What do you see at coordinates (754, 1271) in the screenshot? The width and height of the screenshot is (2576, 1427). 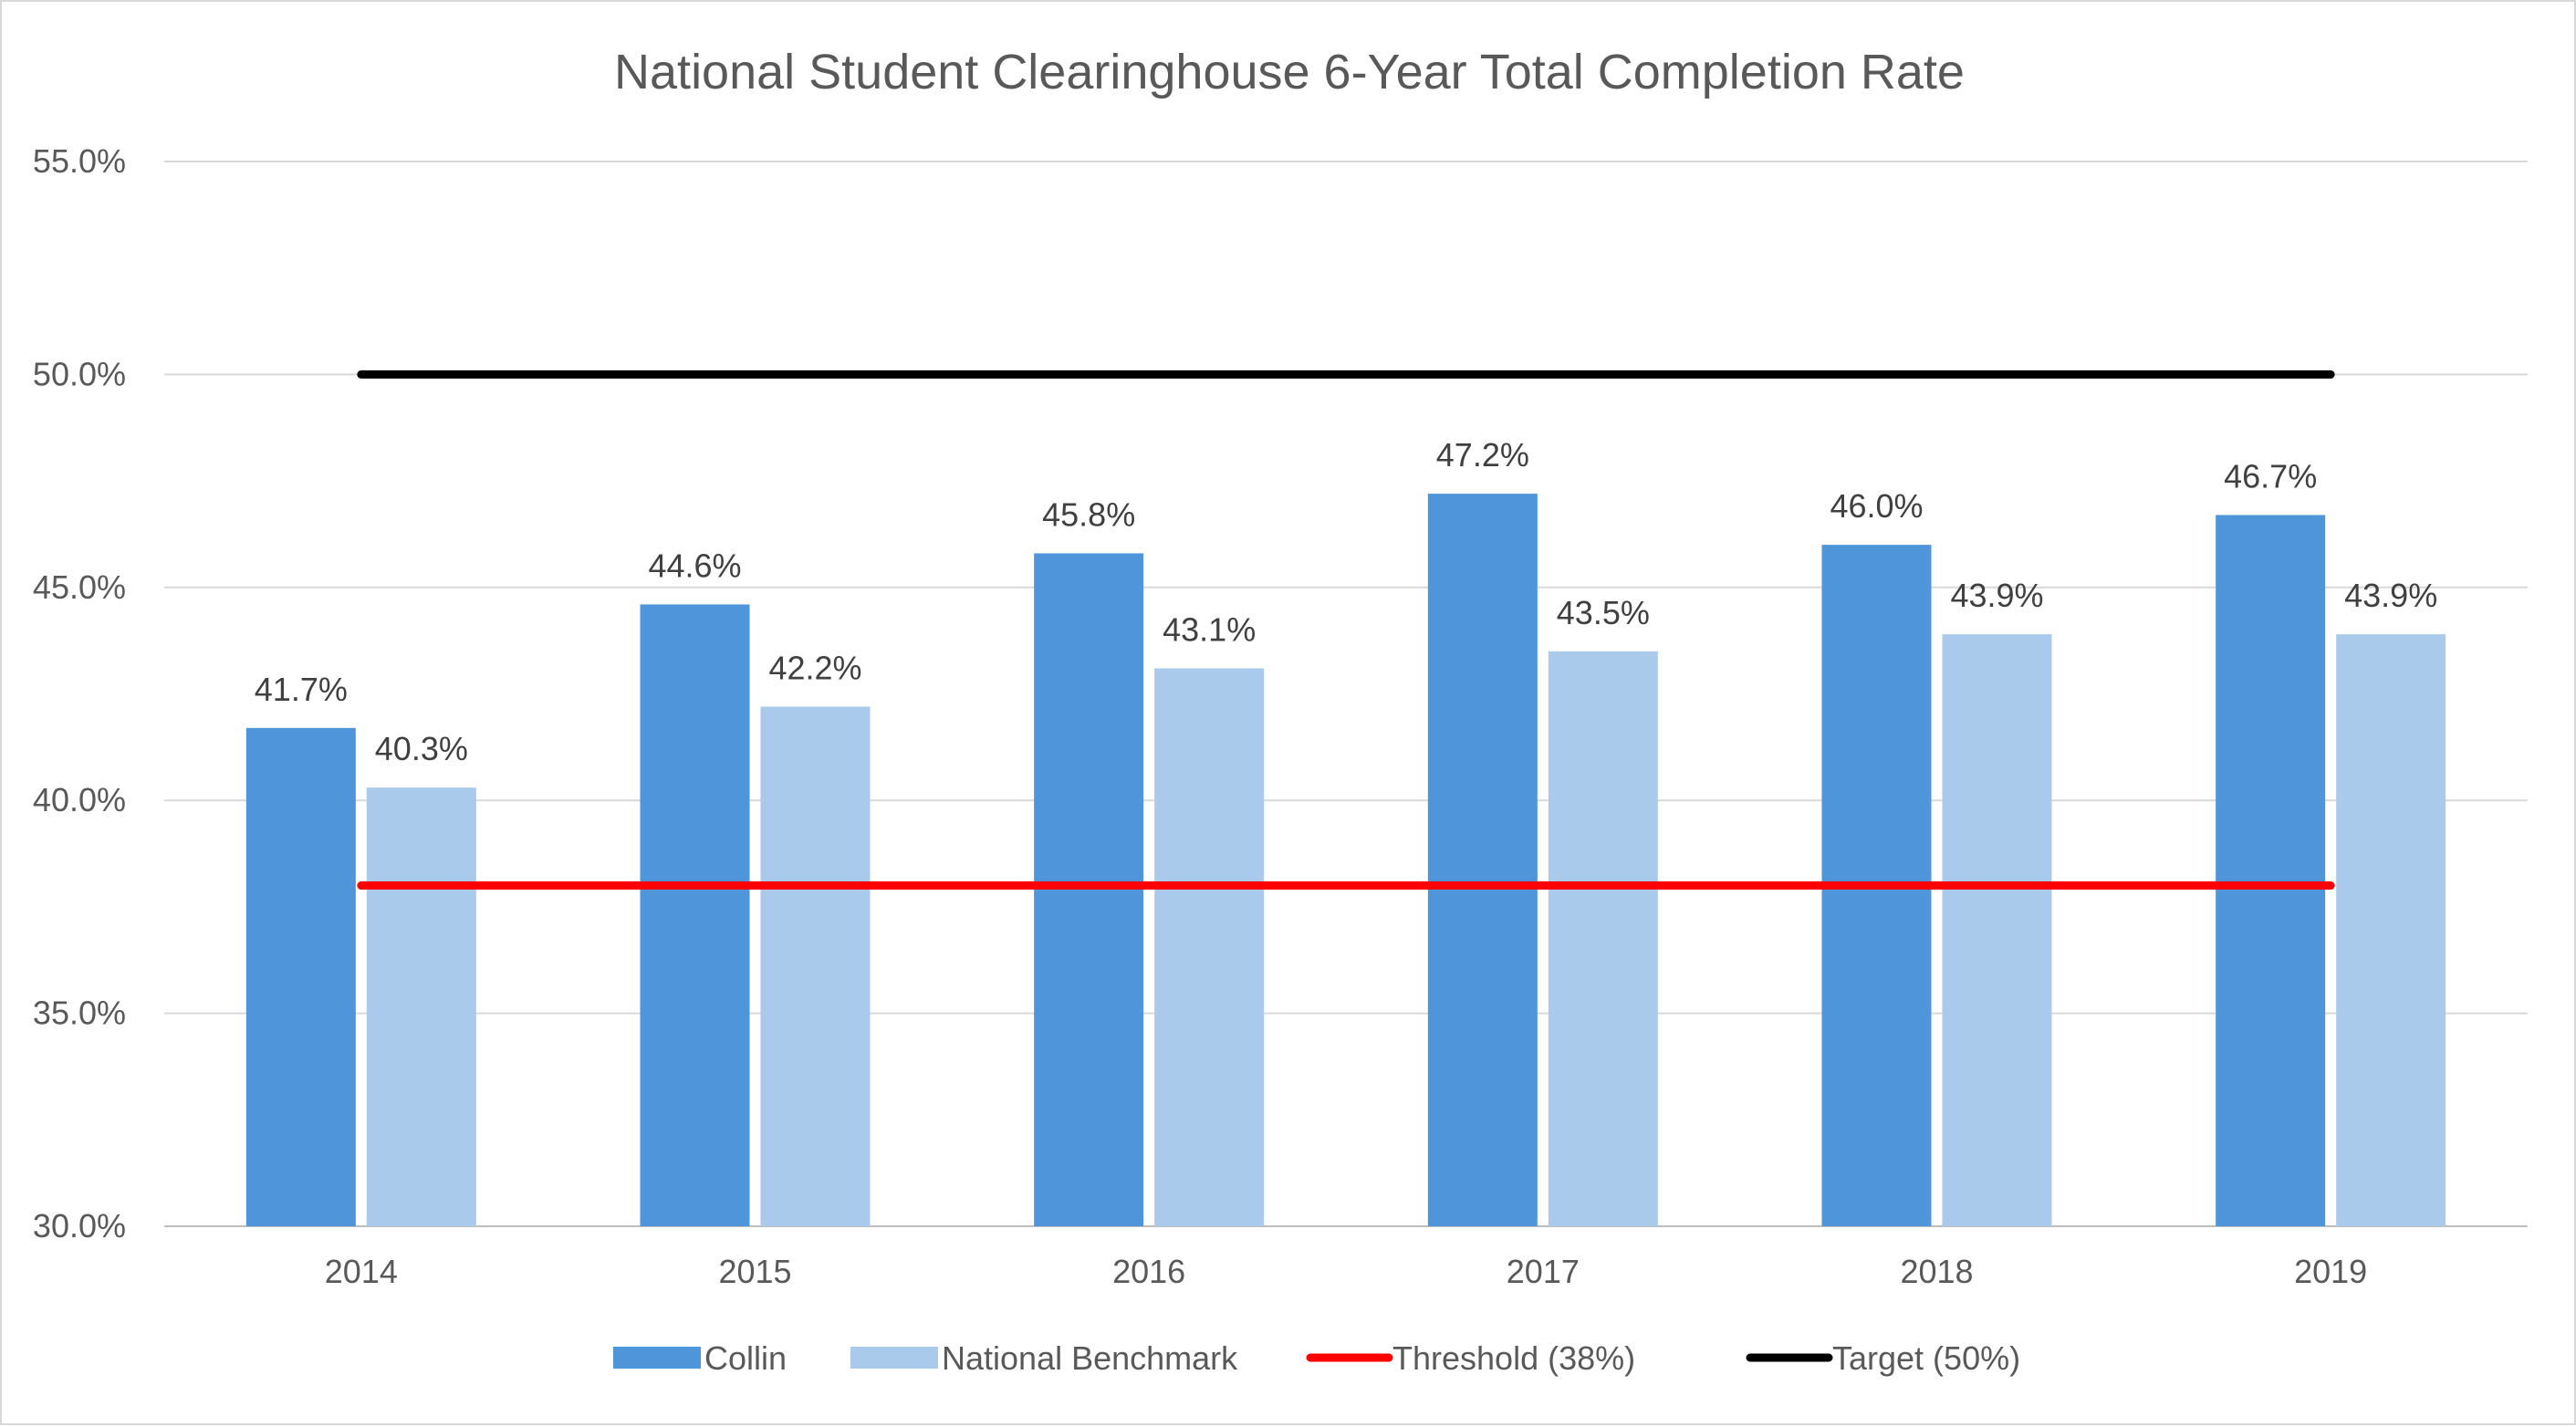 I see `x-tick-label: 2015` at bounding box center [754, 1271].